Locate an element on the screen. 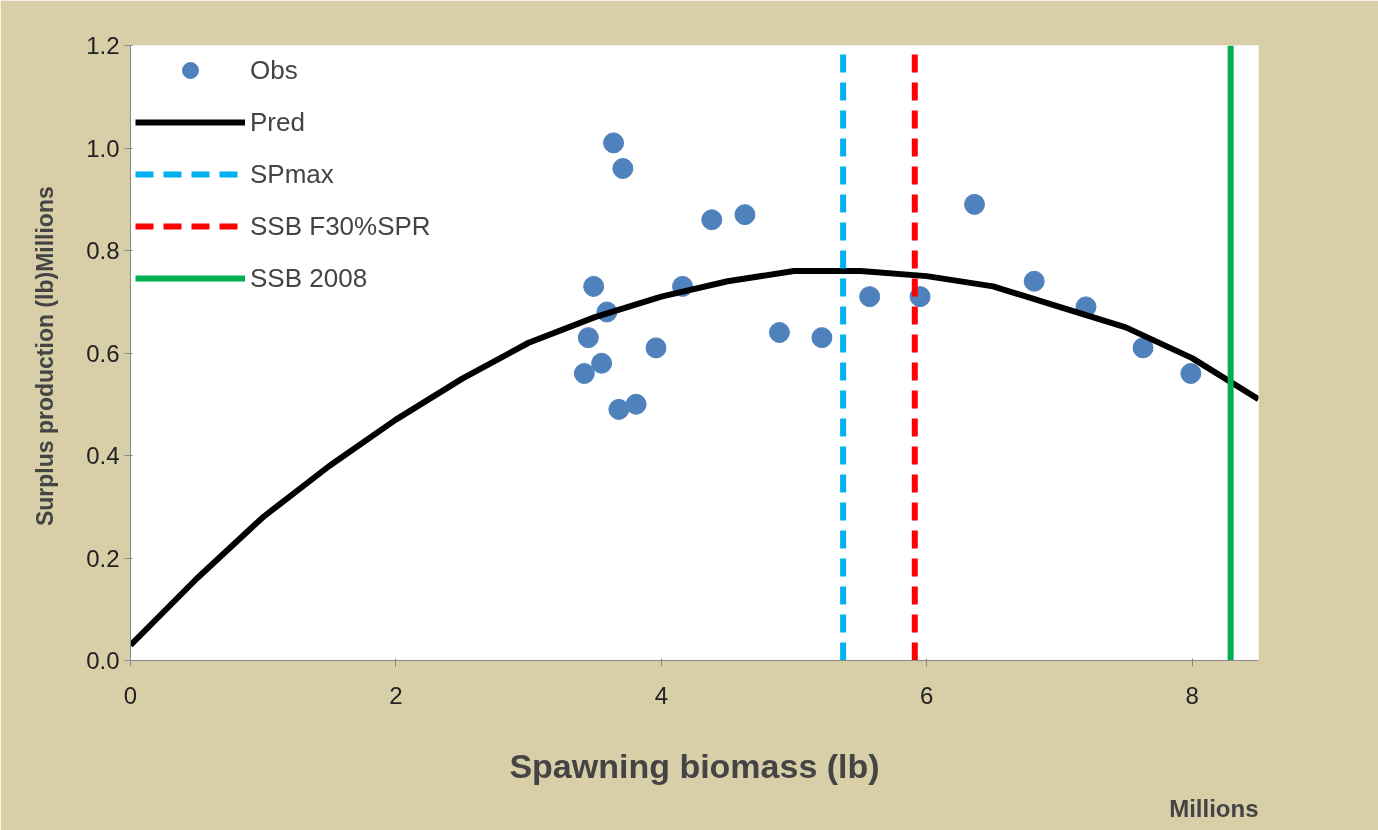 This screenshot has height=830, width=1378. legend-label: SPmax is located at coordinates (292, 174).